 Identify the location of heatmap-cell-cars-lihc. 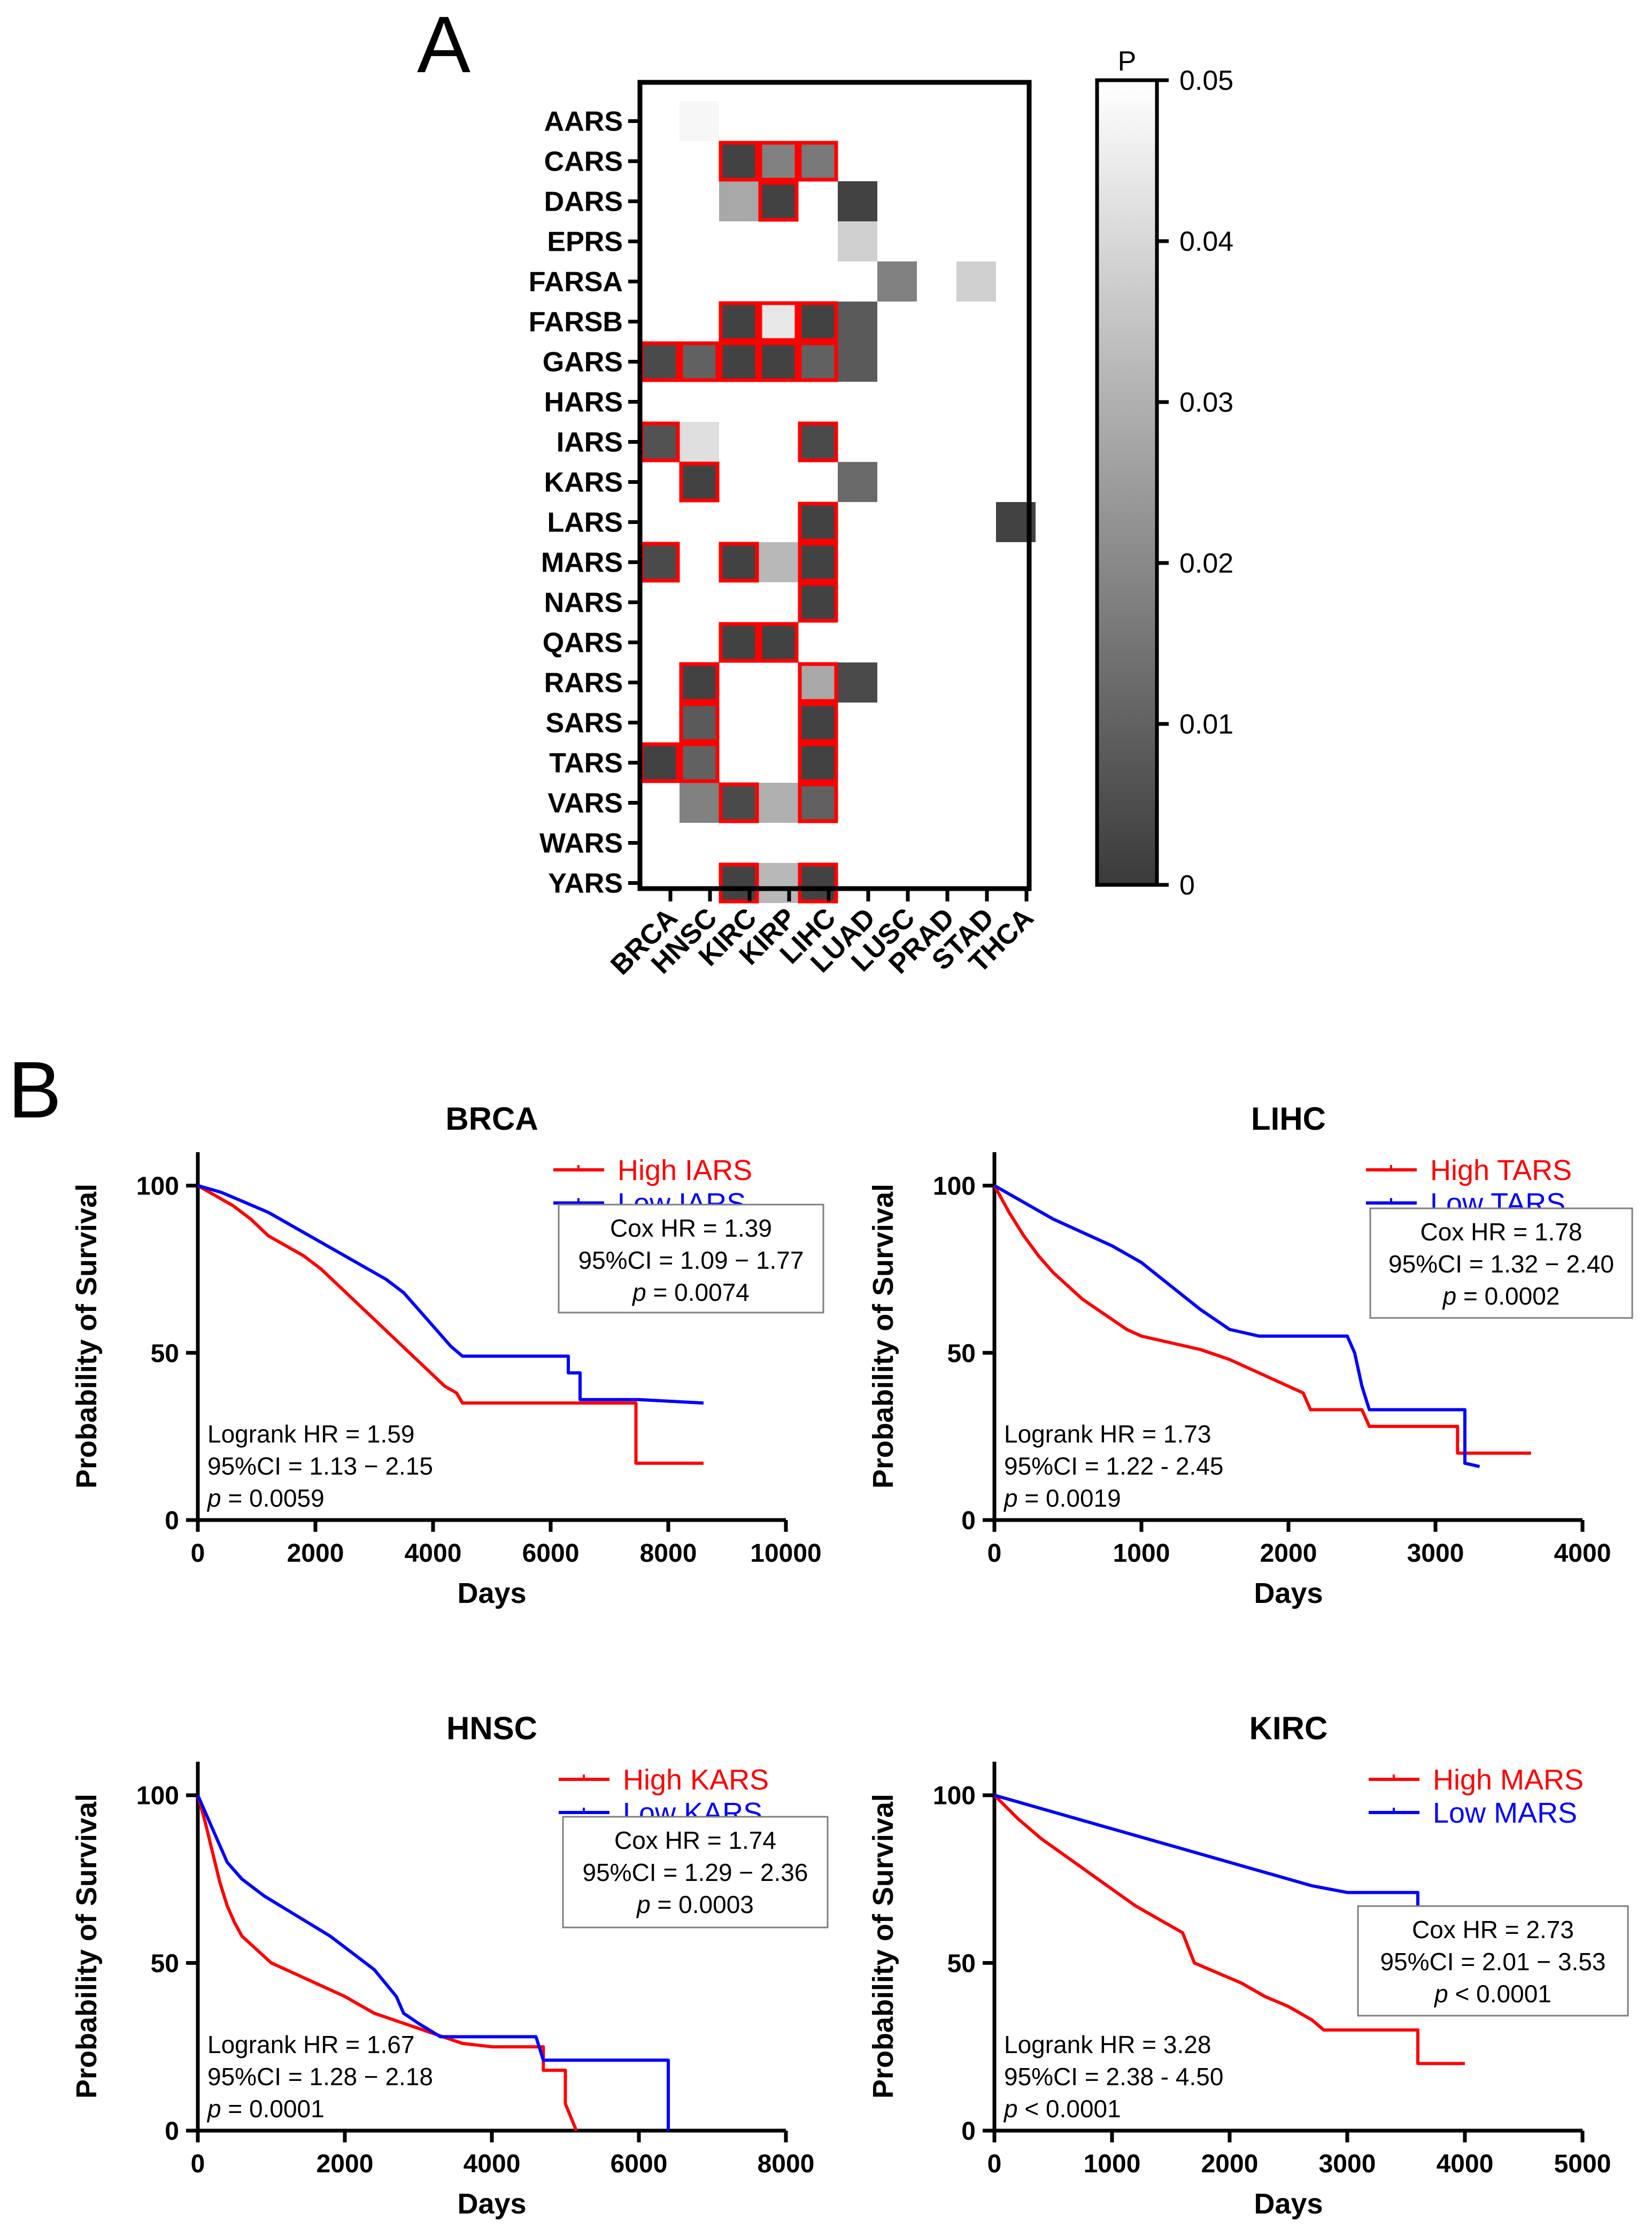
(818, 161).